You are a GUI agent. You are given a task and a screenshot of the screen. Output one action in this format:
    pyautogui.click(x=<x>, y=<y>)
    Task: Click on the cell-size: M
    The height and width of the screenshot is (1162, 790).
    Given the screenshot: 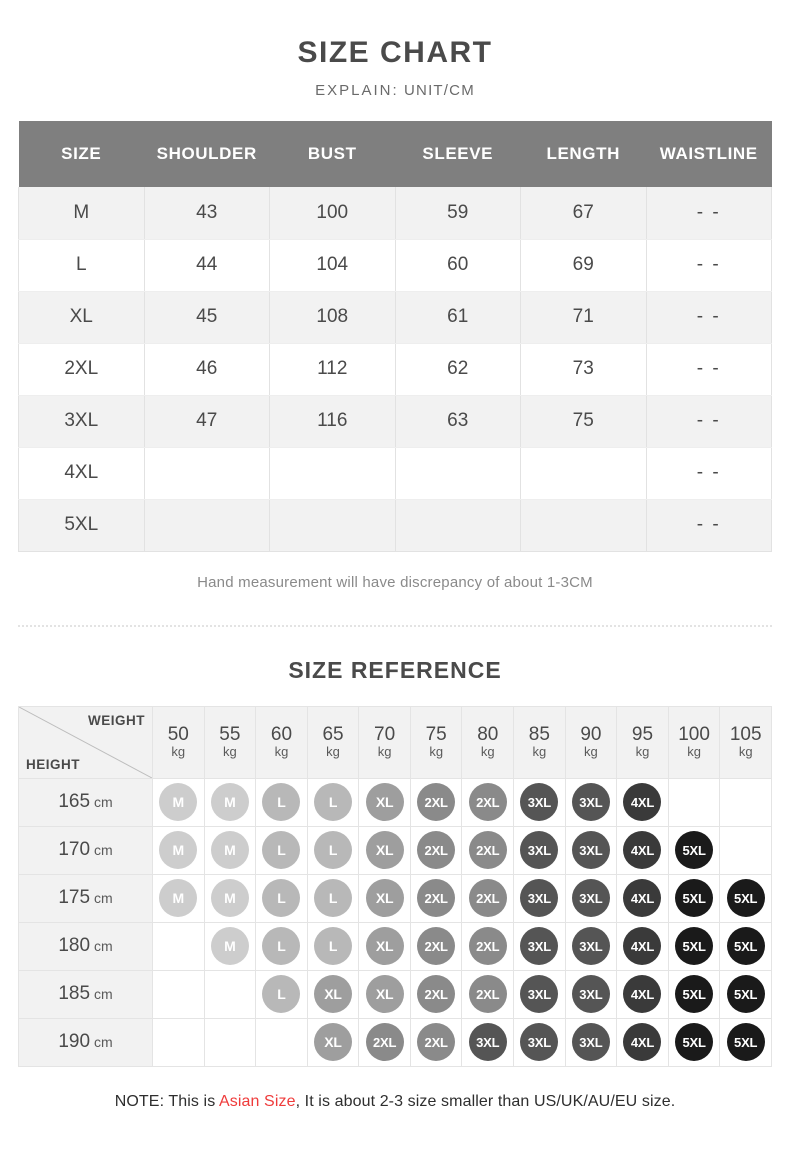 What is the action you would take?
    pyautogui.click(x=81, y=213)
    